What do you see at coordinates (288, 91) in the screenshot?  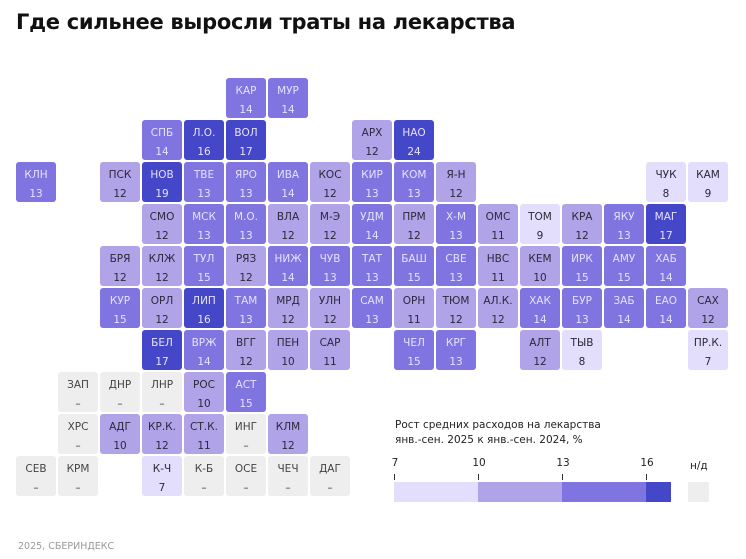 I see `region-code: МУР` at bounding box center [288, 91].